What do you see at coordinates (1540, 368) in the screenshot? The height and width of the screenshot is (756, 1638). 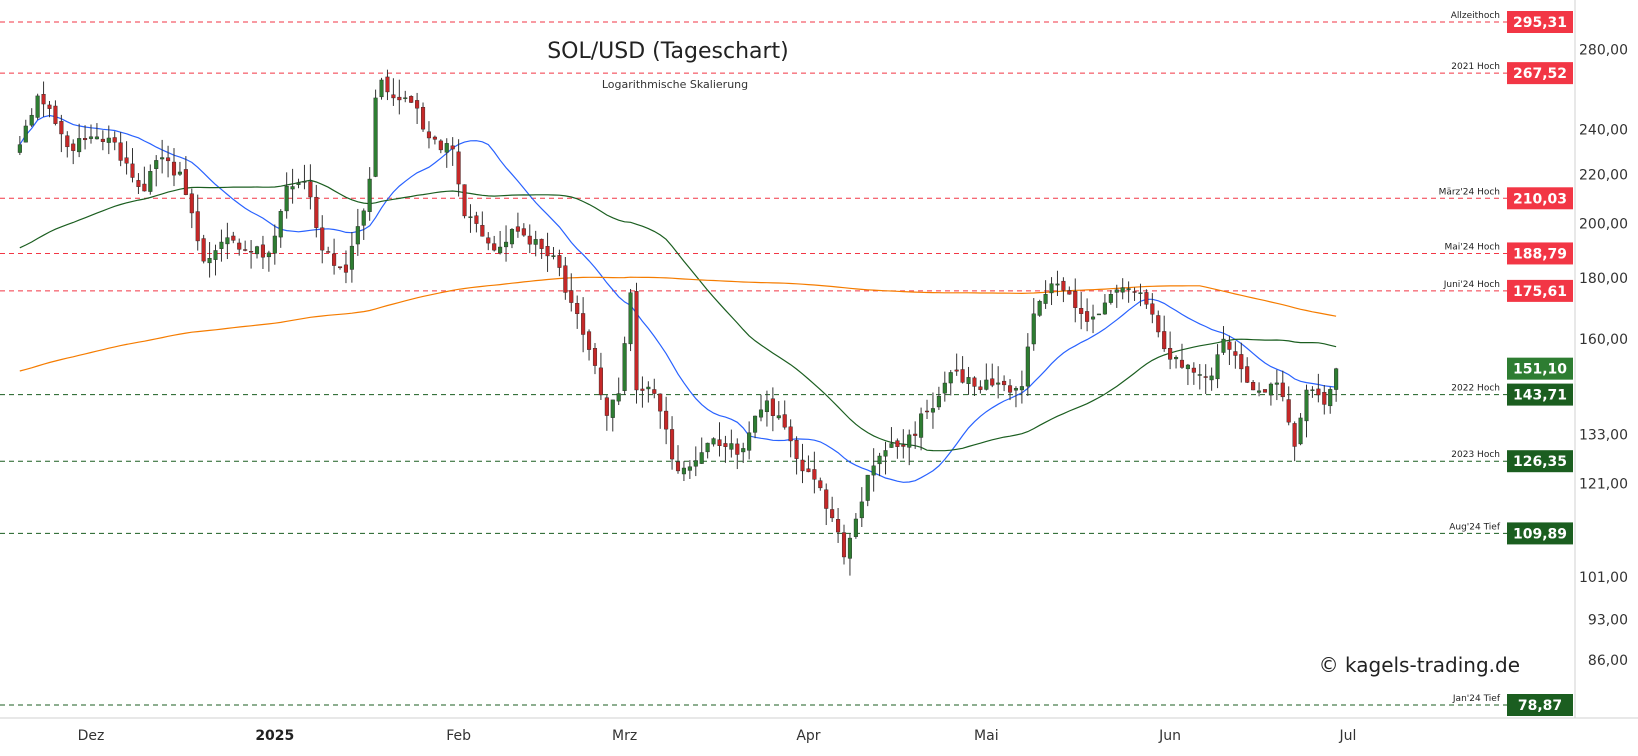 I see `last-price-box` at bounding box center [1540, 368].